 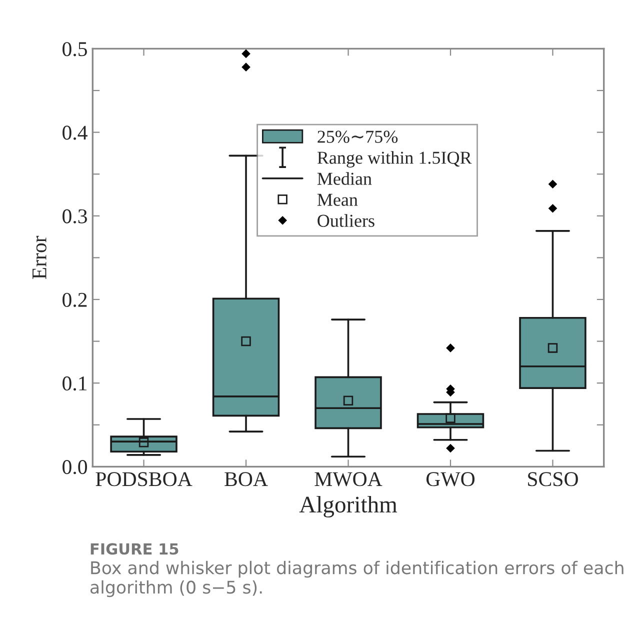 I want to click on x-axis-title: Algorithm, so click(x=348, y=507).